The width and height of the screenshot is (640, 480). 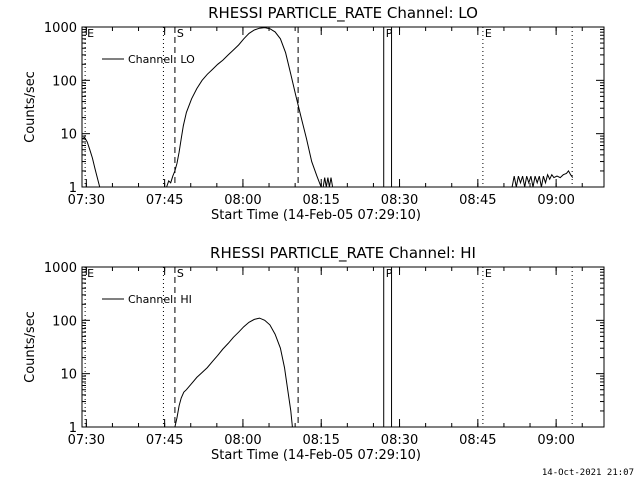 What do you see at coordinates (343, 13) in the screenshot?
I see `chart-title: RHESSI PARTICLE_RATE Channel: LO` at bounding box center [343, 13].